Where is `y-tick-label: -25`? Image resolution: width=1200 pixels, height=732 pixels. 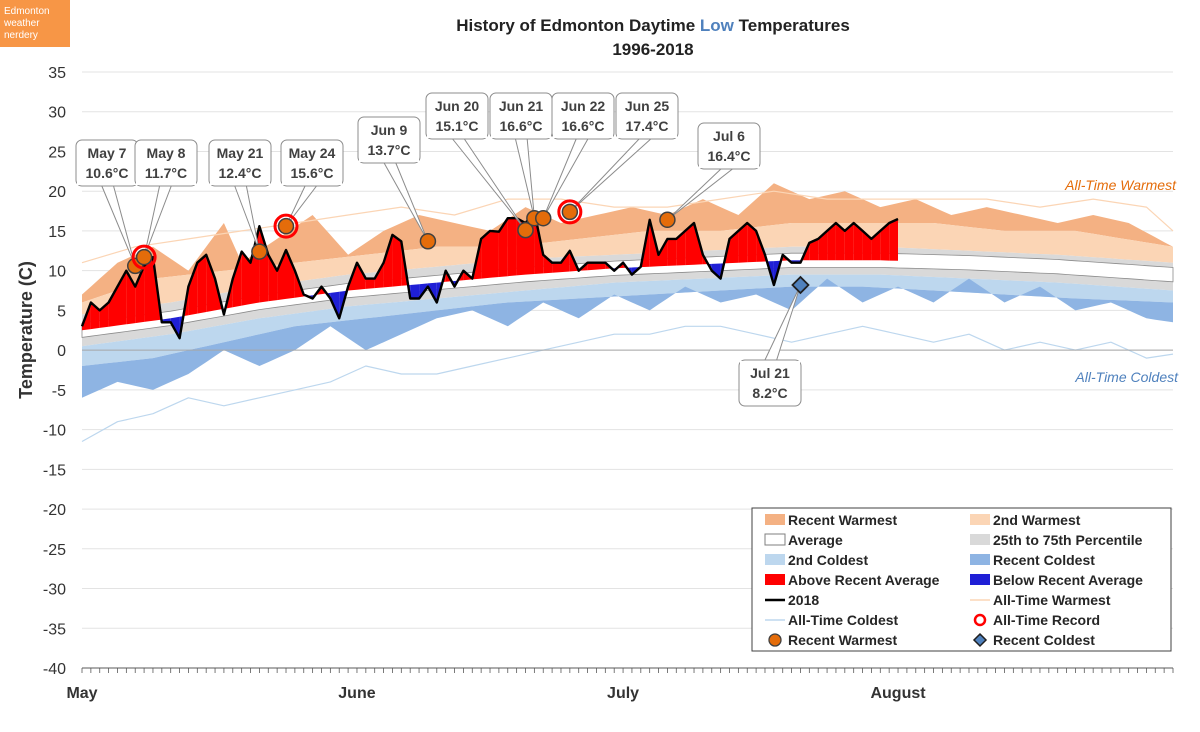
y-tick-label: -25 is located at coordinates (54, 550).